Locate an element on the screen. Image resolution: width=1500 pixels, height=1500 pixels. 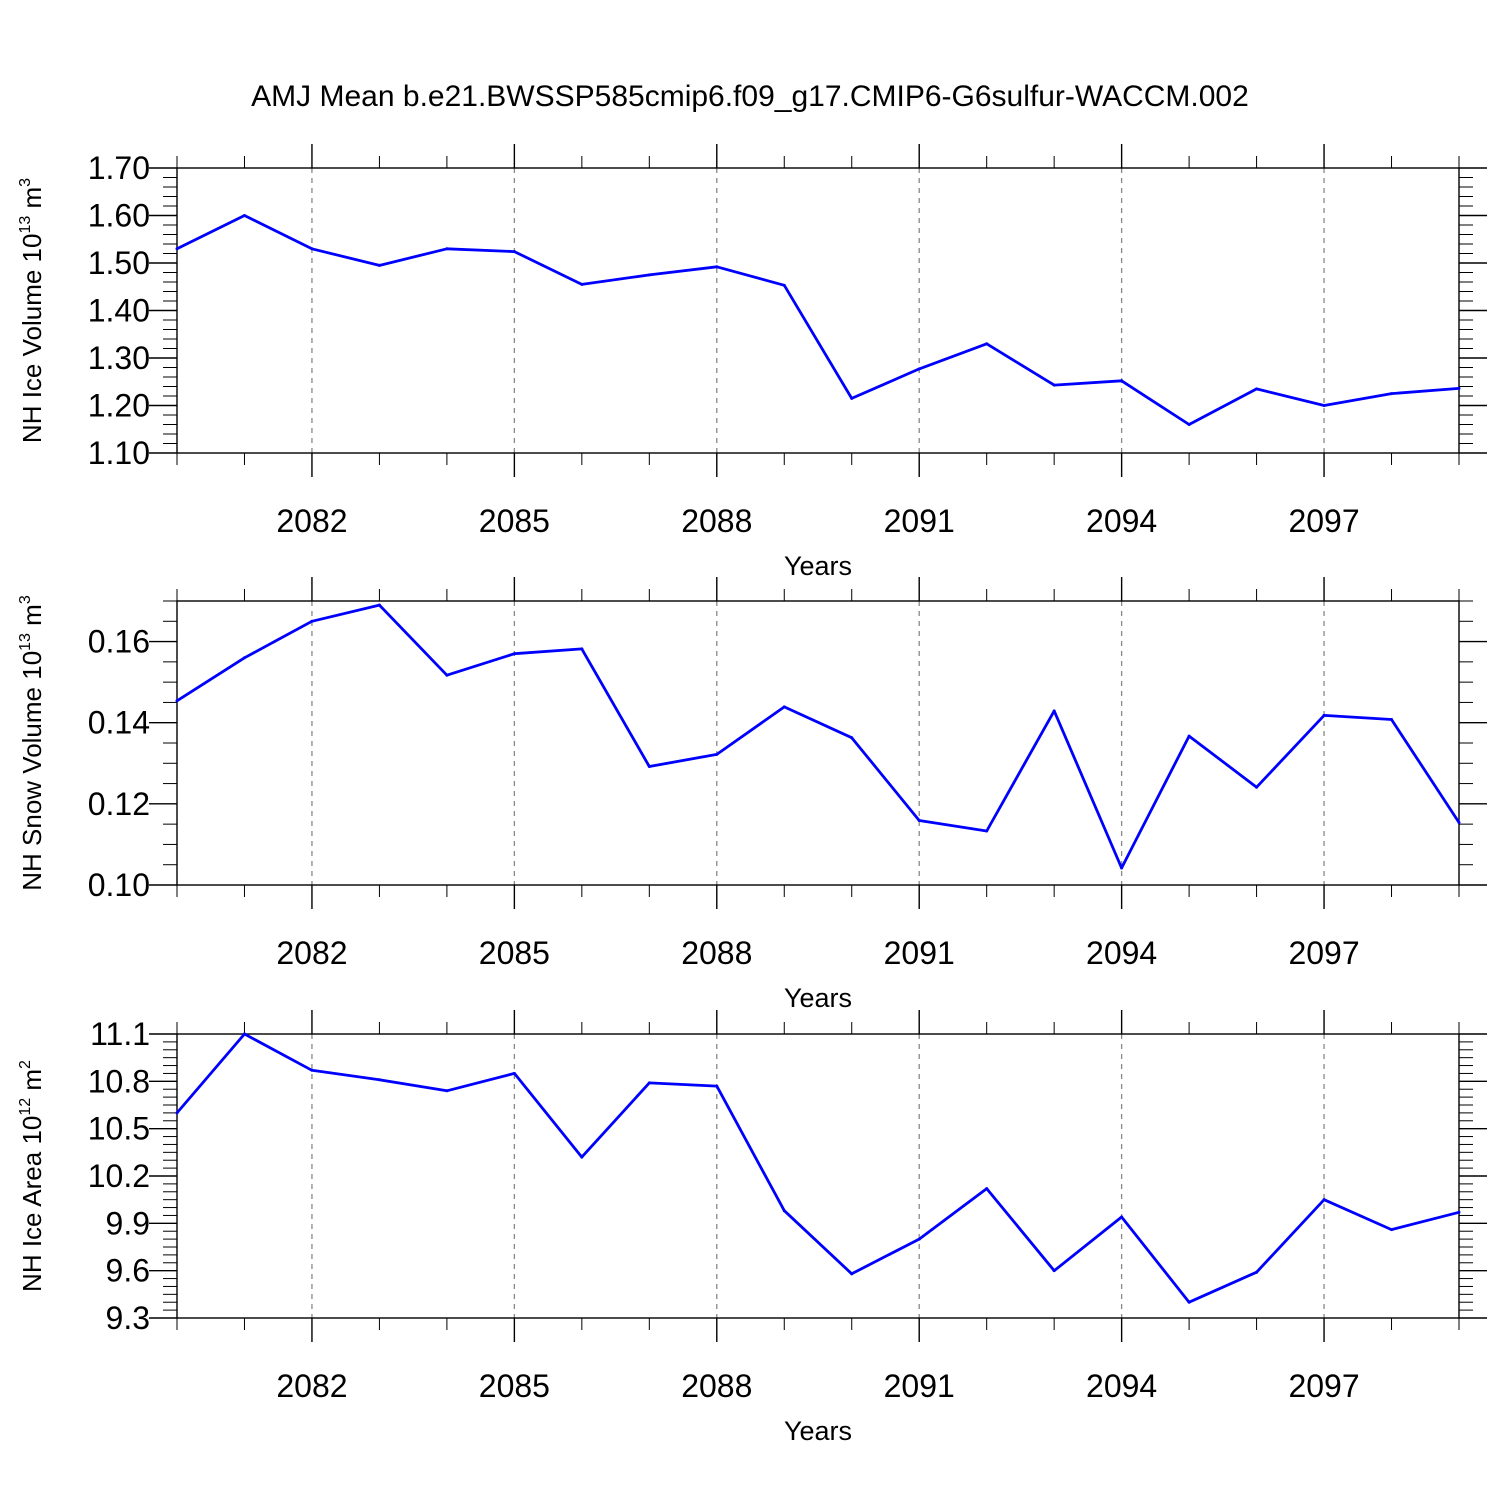
y-axis-label-text: NH Snow Volume 10 is located at coordinates (32, 771).